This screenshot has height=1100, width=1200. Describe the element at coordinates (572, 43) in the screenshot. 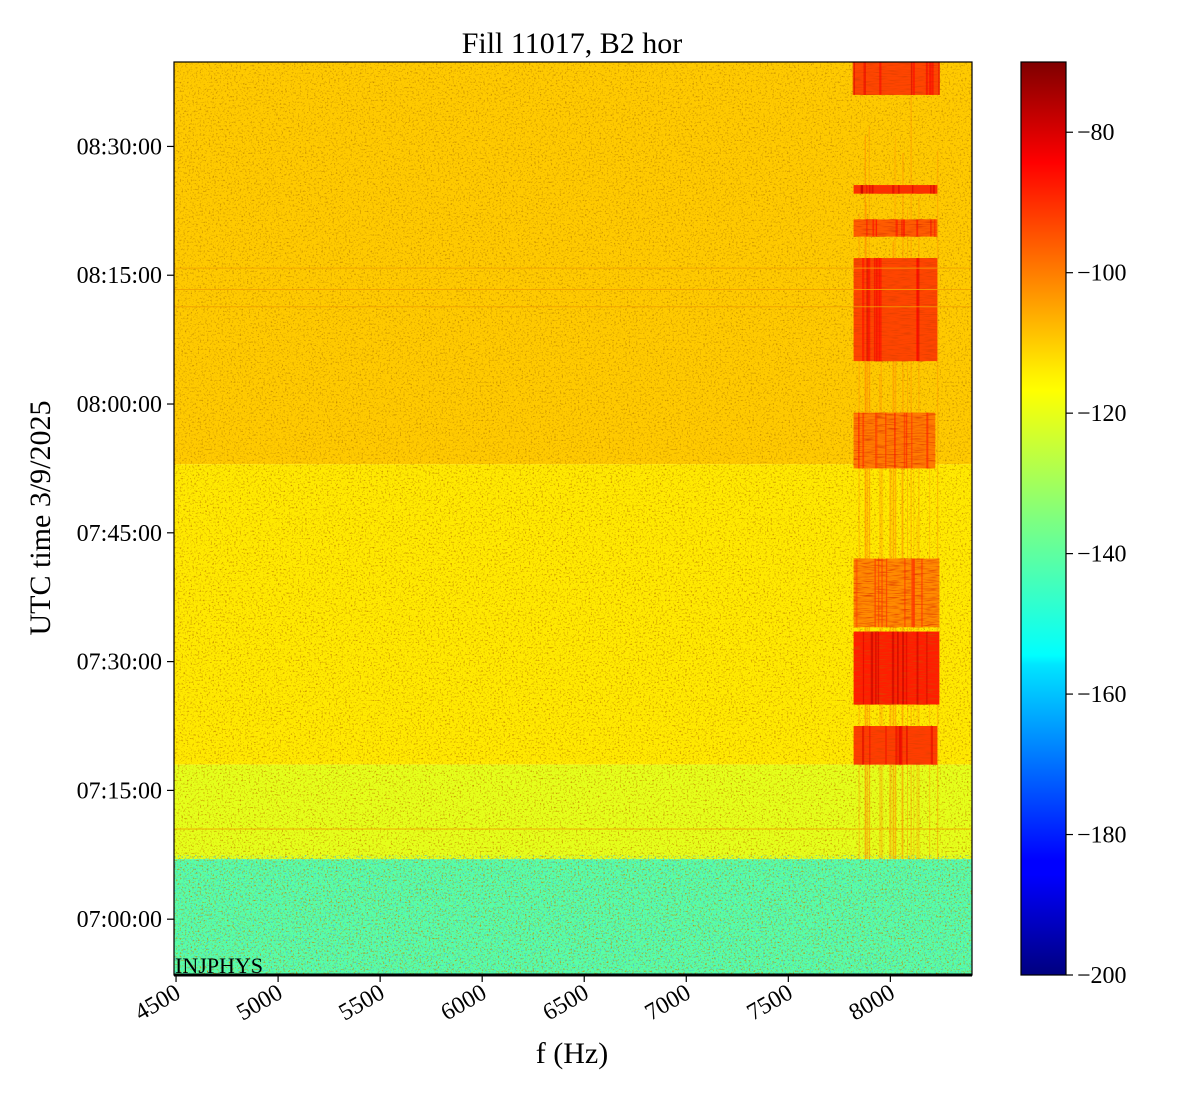

I see `chart-title: Fill 11017, B2 hor` at that location.